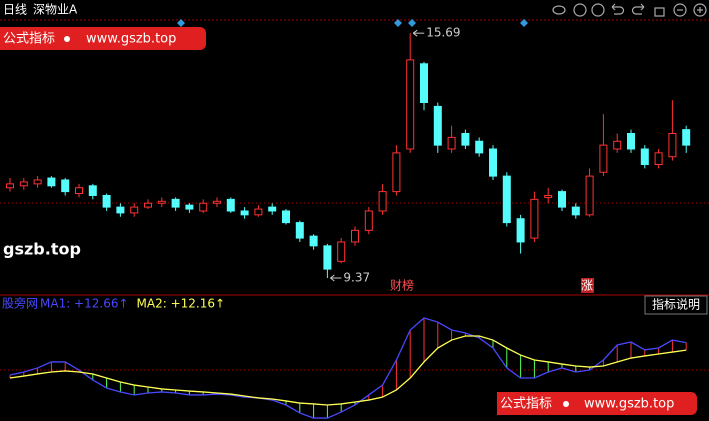 The width and height of the screenshot is (709, 421). Describe the element at coordinates (659, 12) in the screenshot. I see `lock-icon` at that location.